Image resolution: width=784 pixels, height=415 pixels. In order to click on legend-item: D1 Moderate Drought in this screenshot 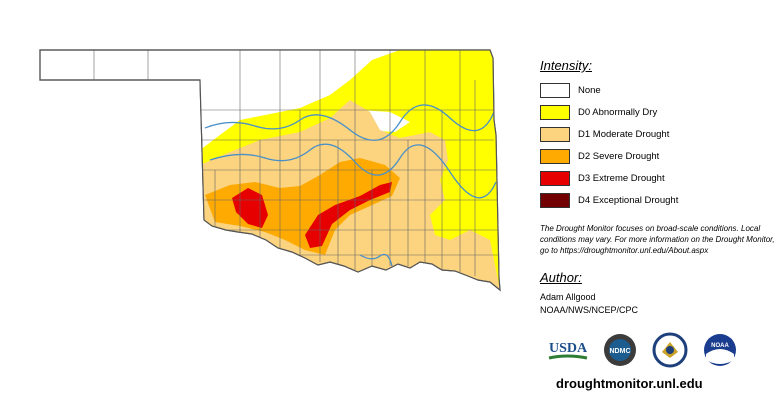, I will do `click(660, 134)`.